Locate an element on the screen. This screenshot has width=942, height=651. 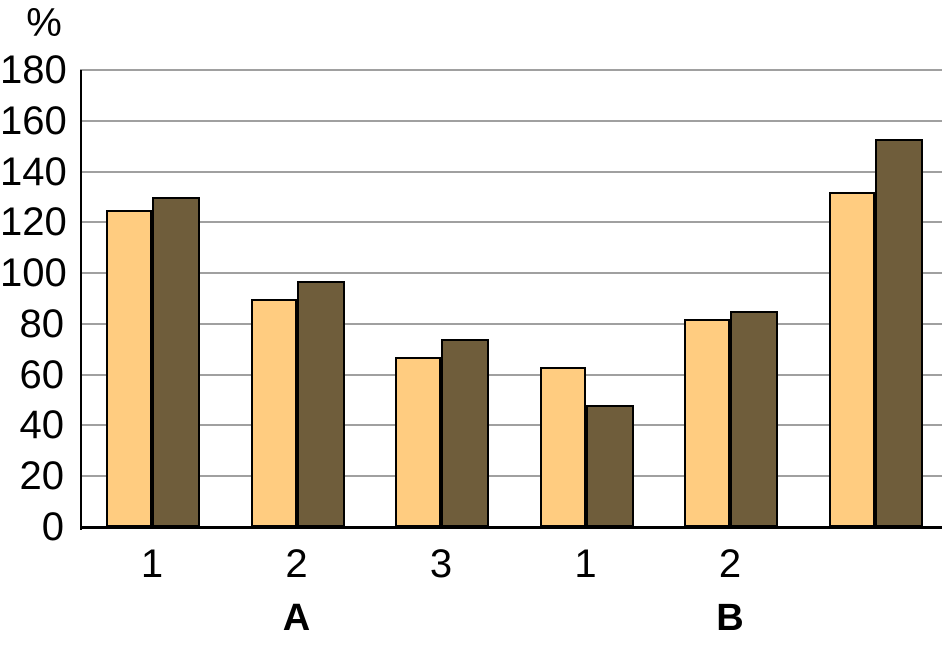
x-tick-label-group3: 3 is located at coordinates (441, 564).